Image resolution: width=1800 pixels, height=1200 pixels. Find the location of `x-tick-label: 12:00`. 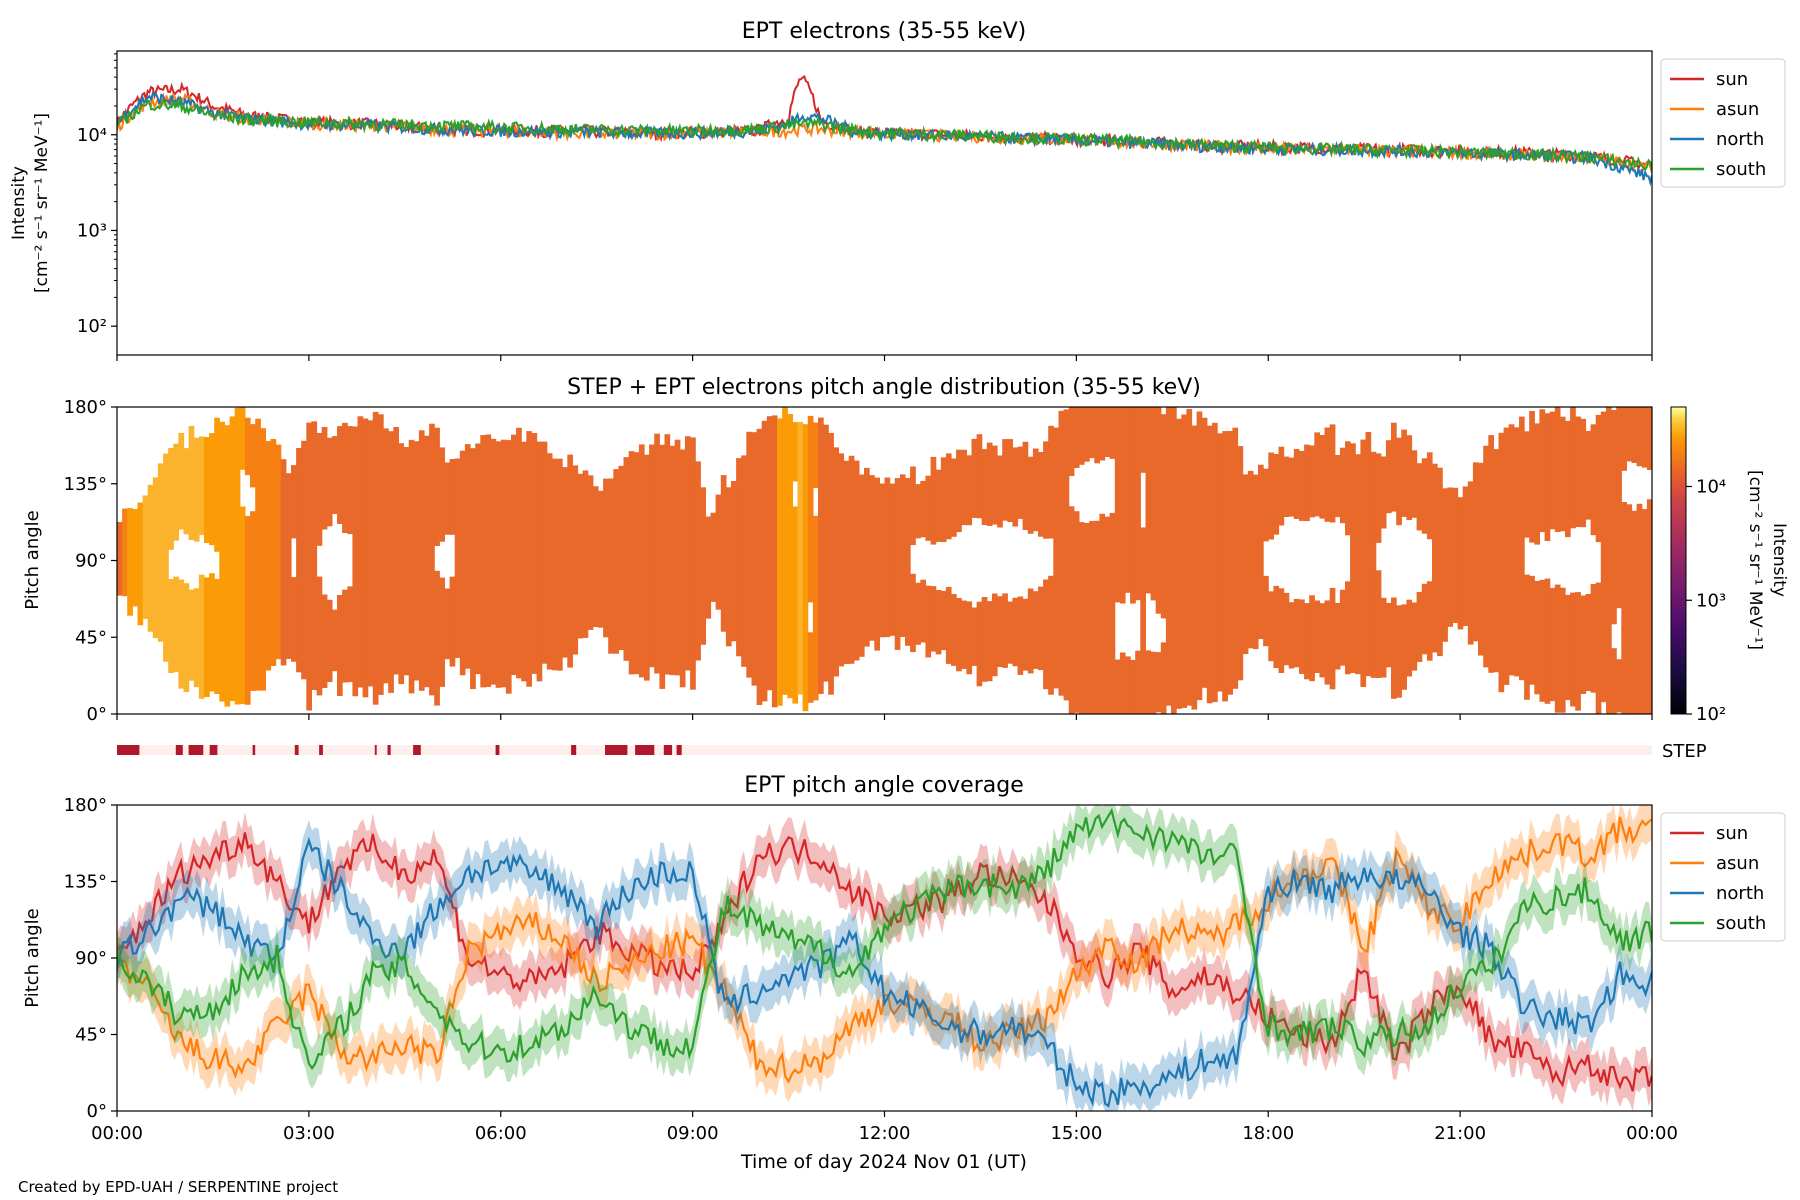

x-tick-label: 12:00 is located at coordinates (885, 1133).